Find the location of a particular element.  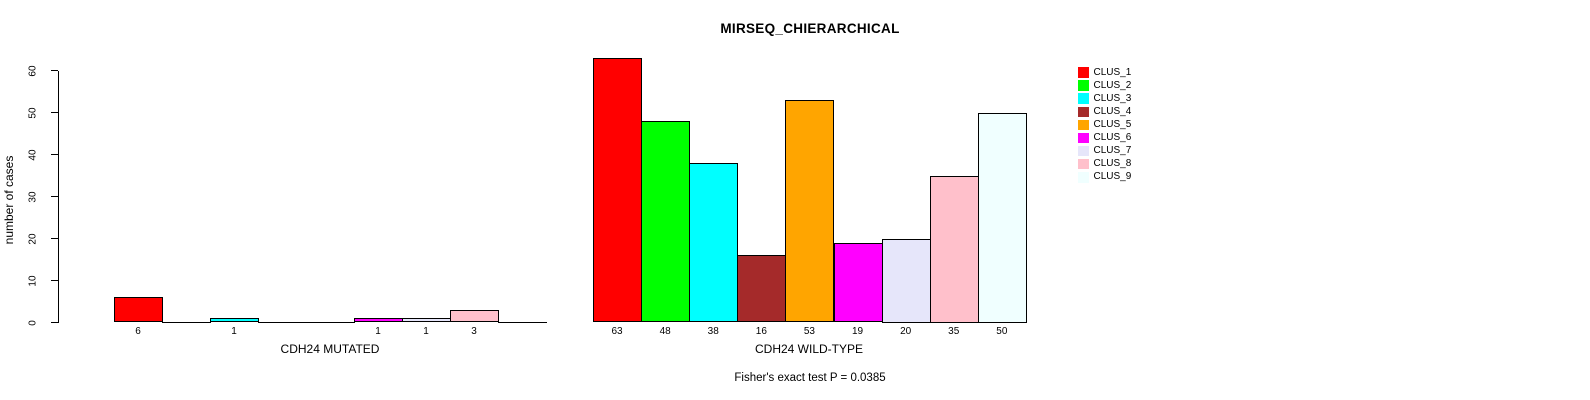

legend-item-label: CLUS_2 is located at coordinates (1112, 85).